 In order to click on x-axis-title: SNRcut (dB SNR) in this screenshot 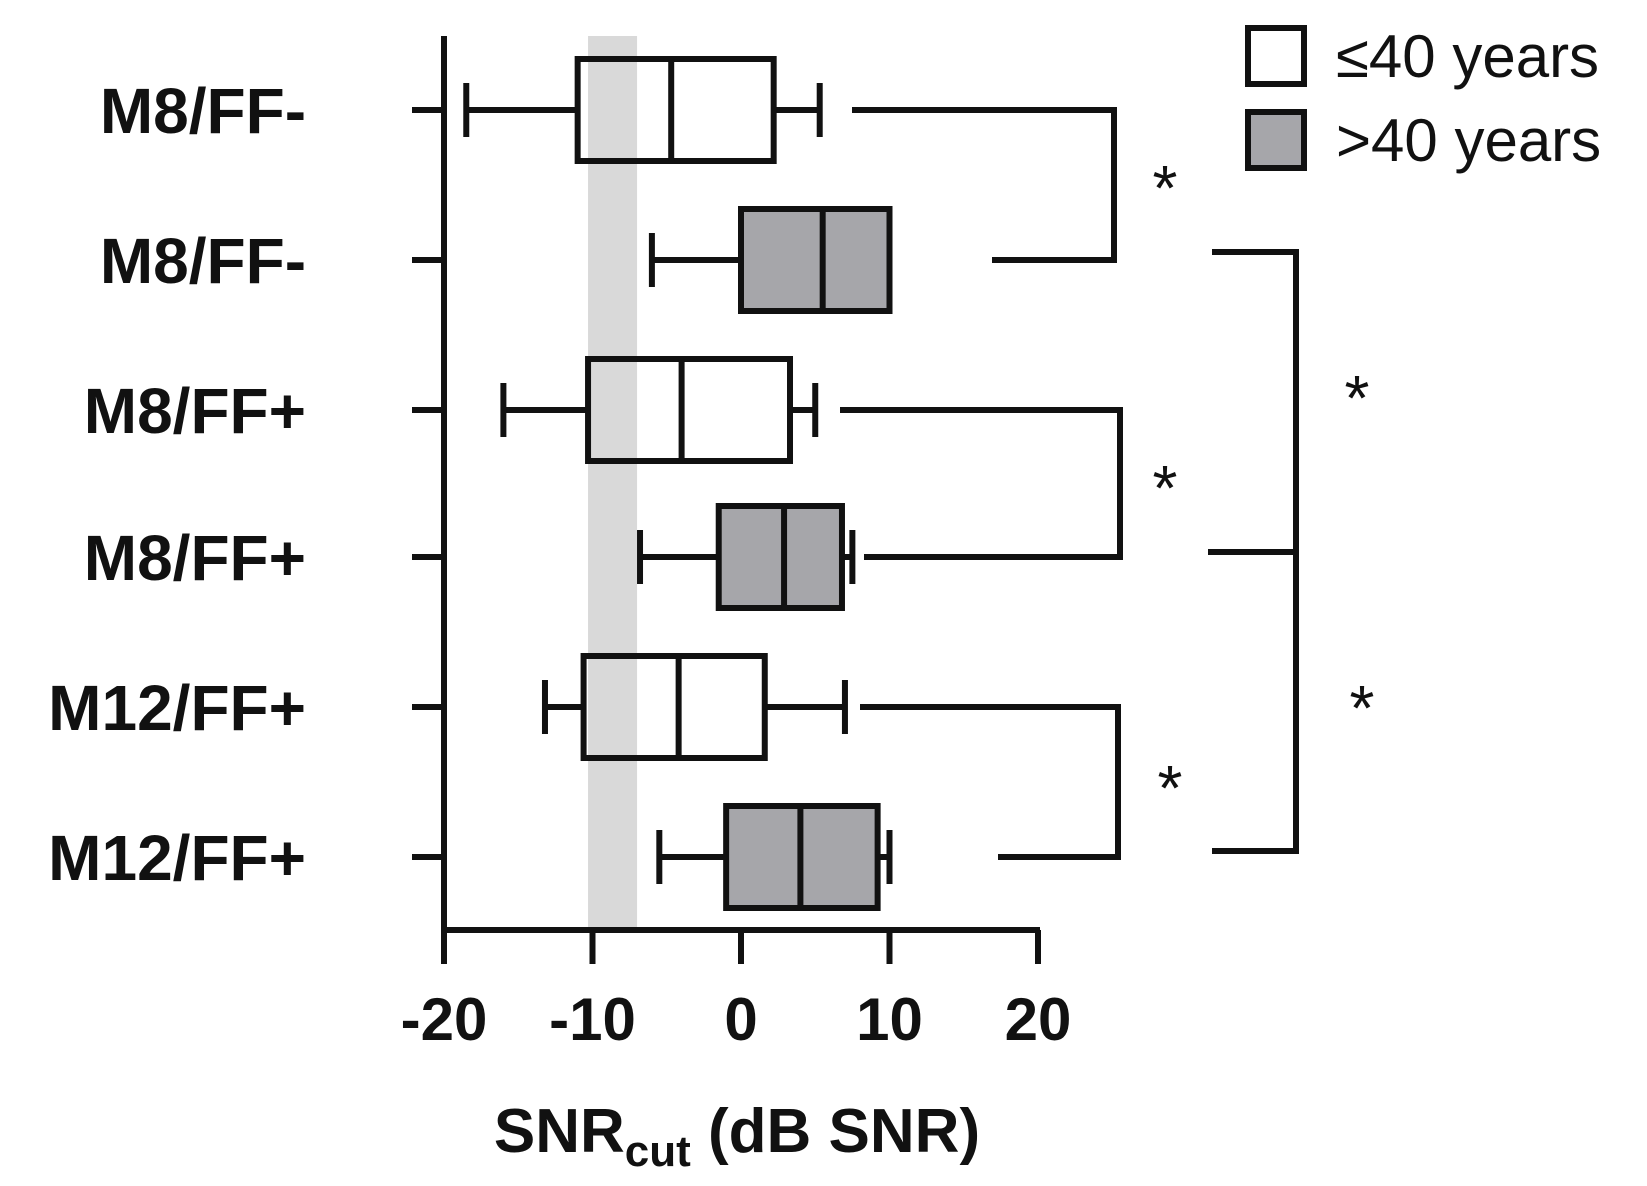, I will do `click(737, 1136)`.